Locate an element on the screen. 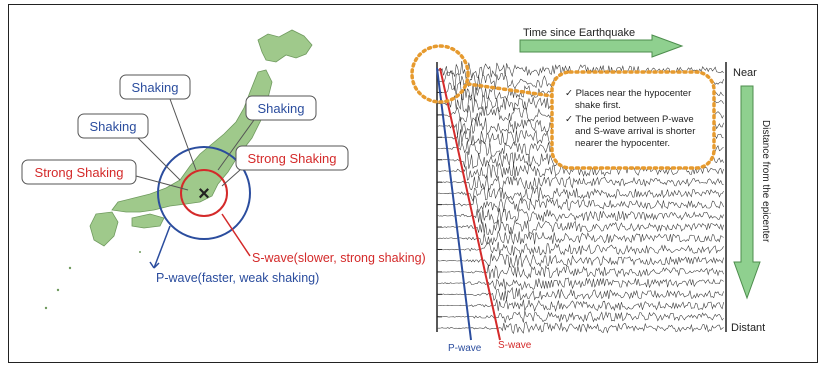  p-wave-circle is located at coordinates (204, 193).